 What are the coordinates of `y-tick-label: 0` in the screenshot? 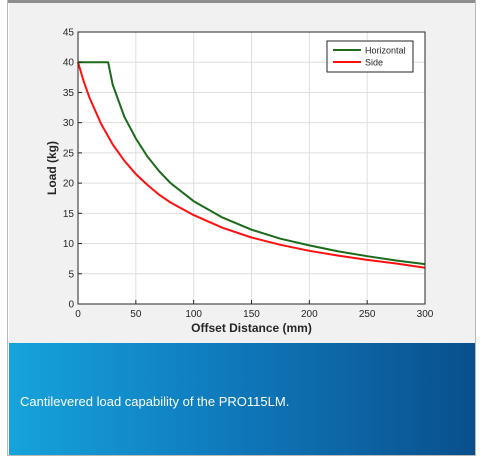 It's located at (71, 305).